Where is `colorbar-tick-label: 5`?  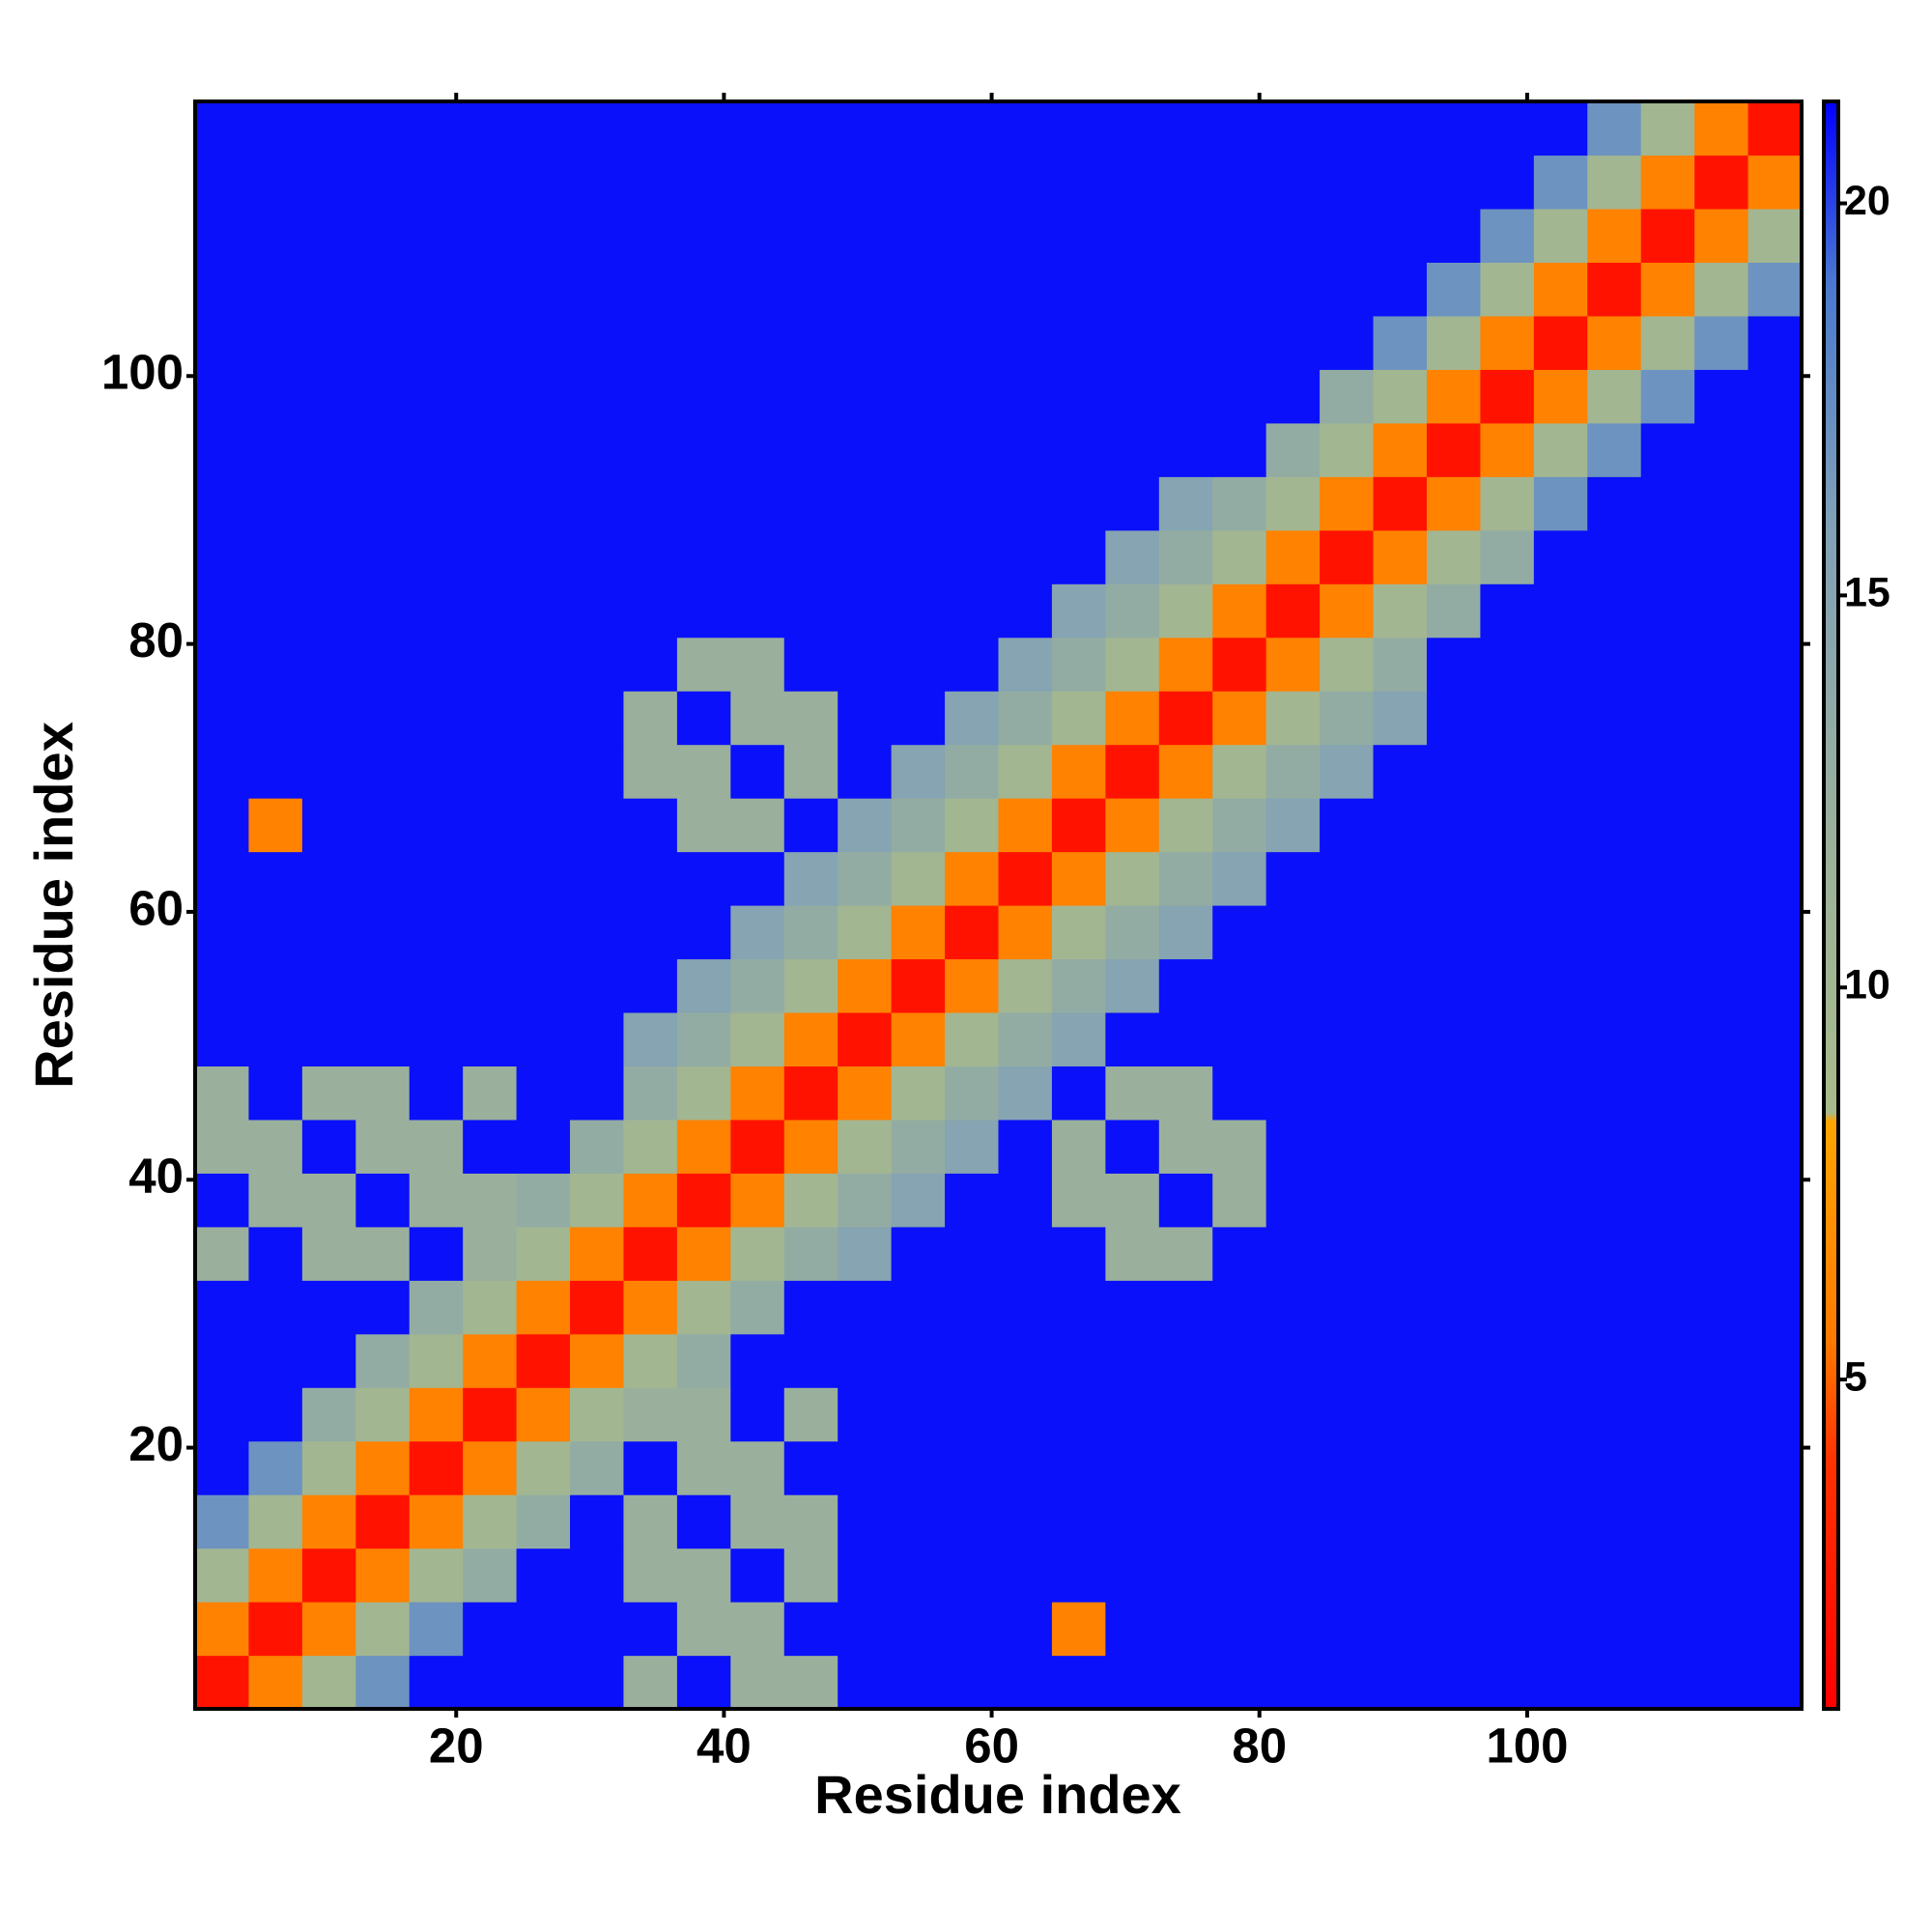 colorbar-tick-label: 5 is located at coordinates (1855, 1376).